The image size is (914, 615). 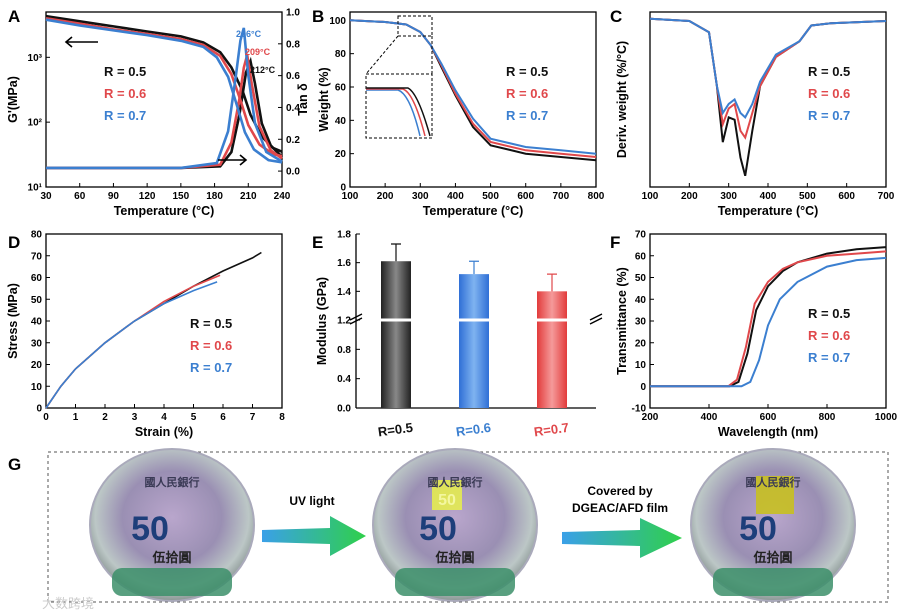 What do you see at coordinates (643, 387) in the screenshot?
I see `f-ytick-label: 0` at bounding box center [643, 387].